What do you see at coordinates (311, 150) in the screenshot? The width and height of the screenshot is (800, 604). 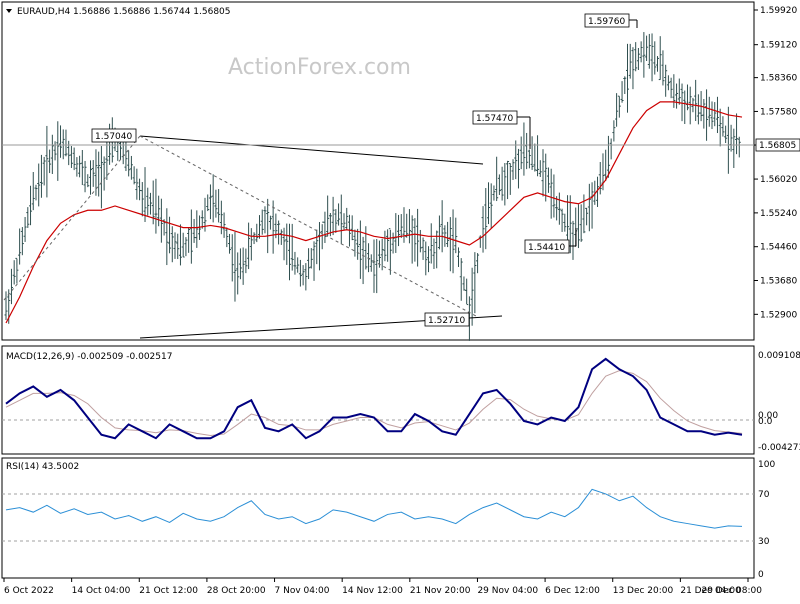 I see `upper-trendline` at bounding box center [311, 150].